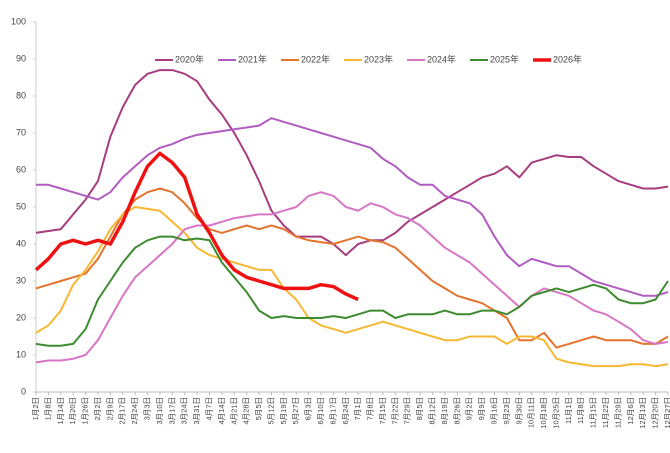 This screenshot has width=670, height=453. What do you see at coordinates (189, 58) in the screenshot?
I see `legend-label: 2020年` at bounding box center [189, 58].